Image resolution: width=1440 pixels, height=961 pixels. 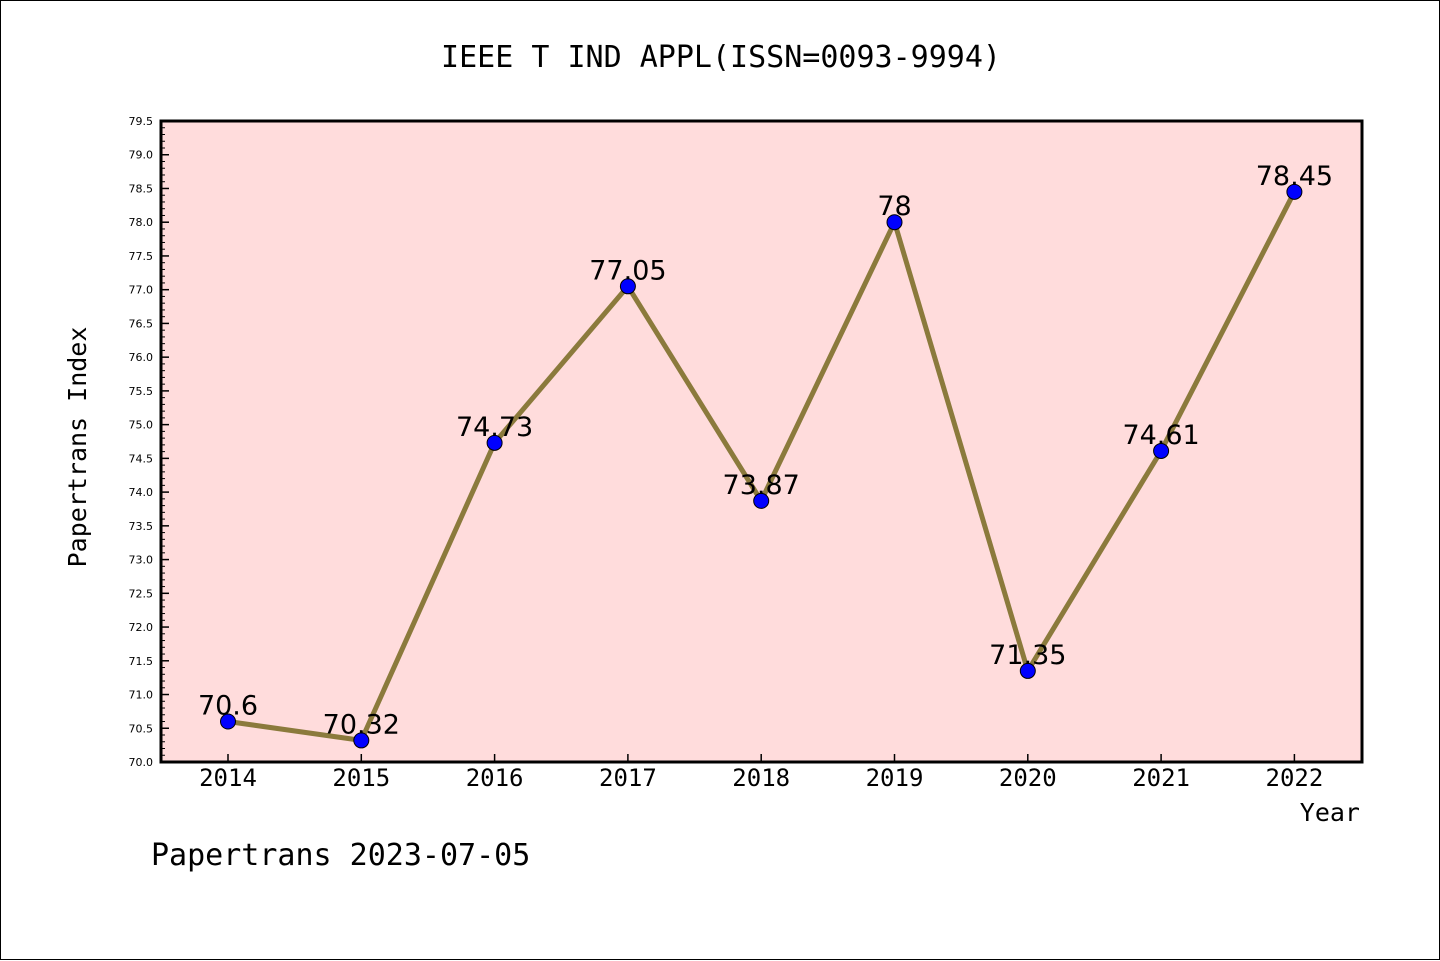 What do you see at coordinates (141, 492) in the screenshot?
I see `y-tick-label: 74.0` at bounding box center [141, 492].